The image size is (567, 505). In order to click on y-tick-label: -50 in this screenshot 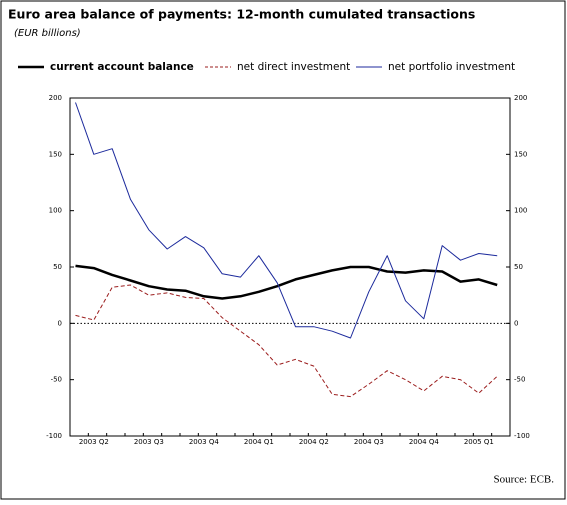, I will do `click(56, 380)`.